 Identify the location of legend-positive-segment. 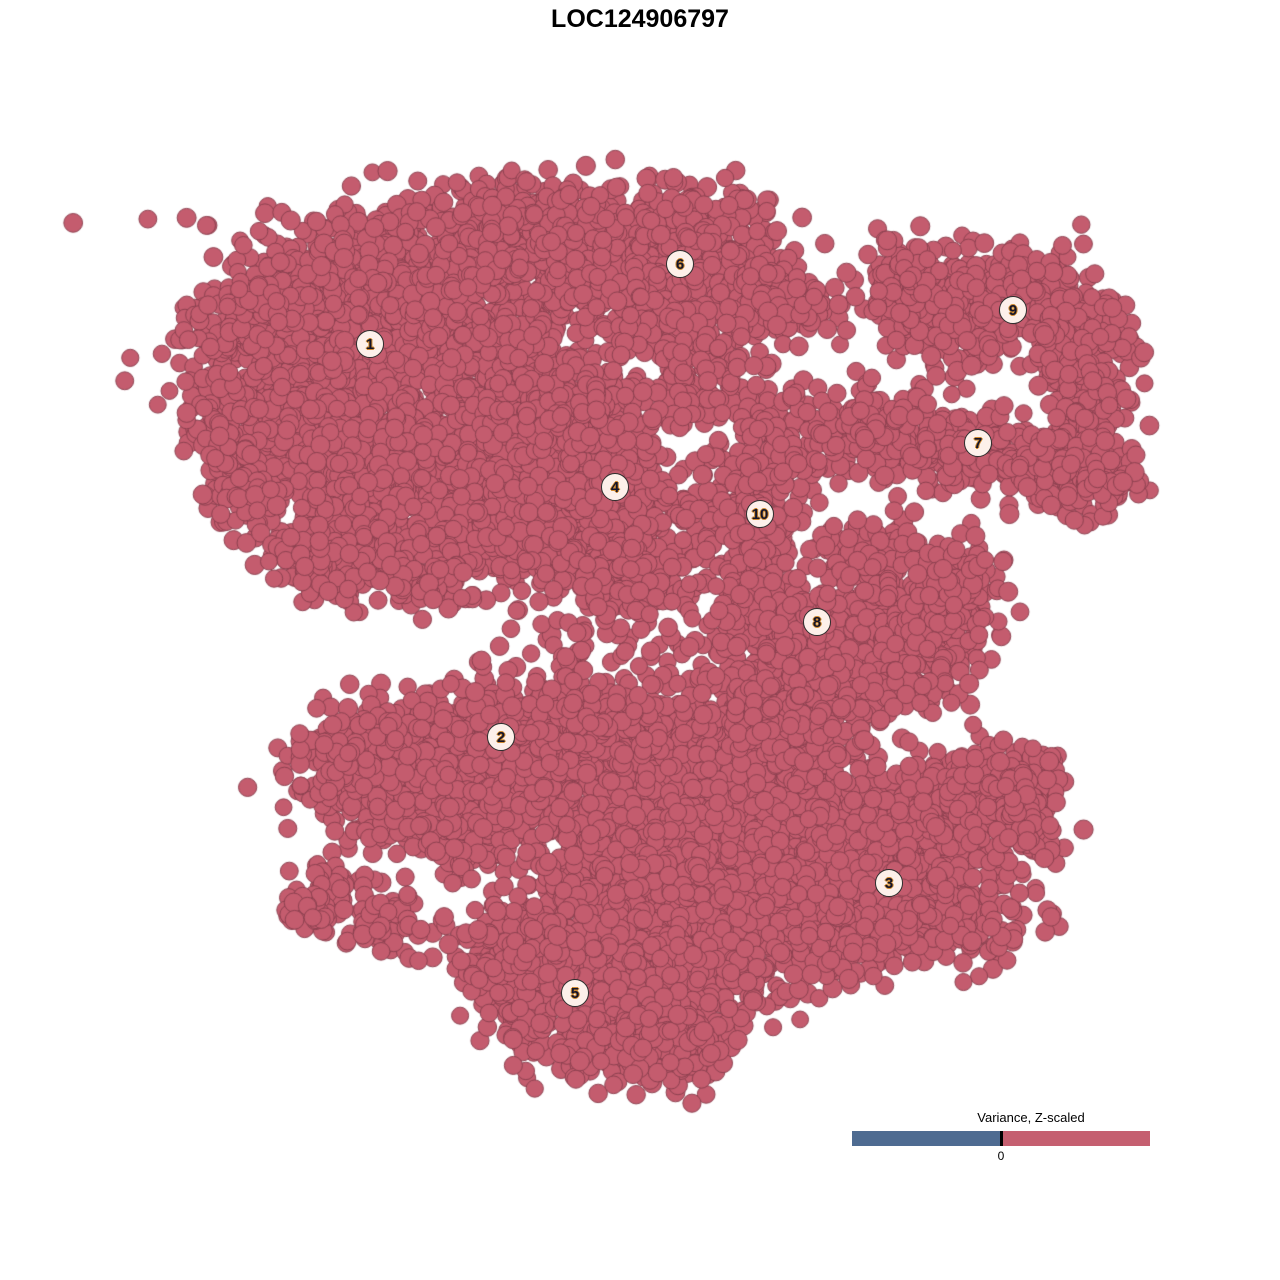
(1075, 1138).